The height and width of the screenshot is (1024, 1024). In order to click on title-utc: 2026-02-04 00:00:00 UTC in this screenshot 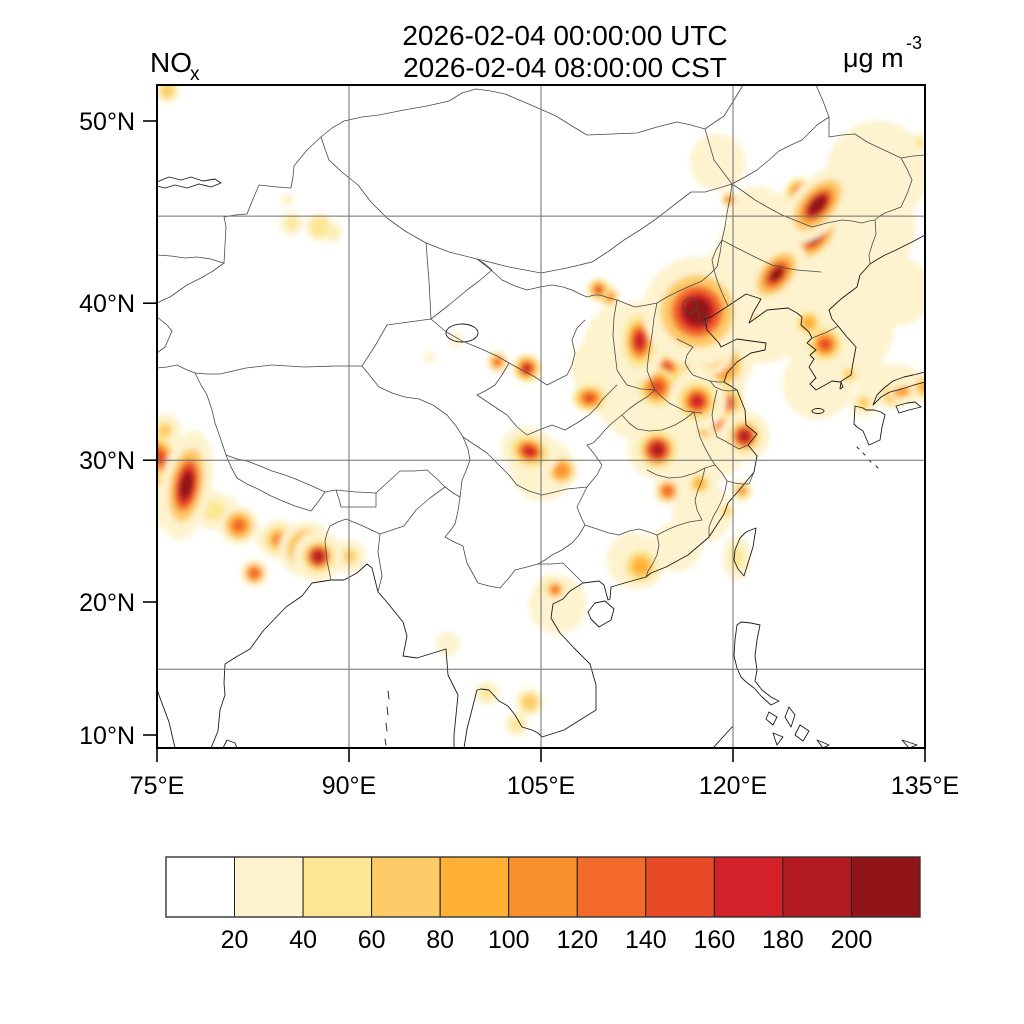, I will do `click(564, 35)`.